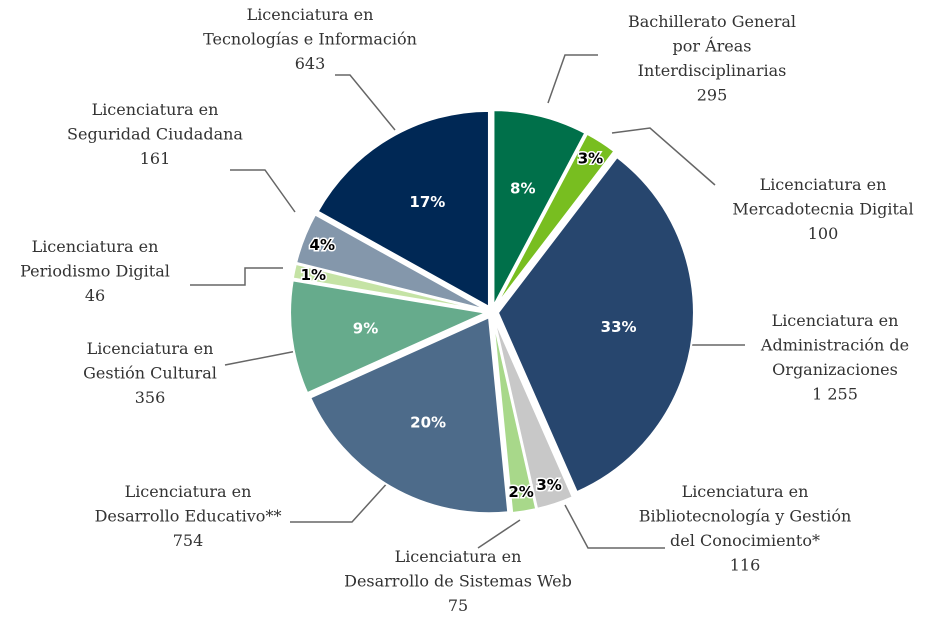  I want to click on value-label: 100, so click(823, 233).